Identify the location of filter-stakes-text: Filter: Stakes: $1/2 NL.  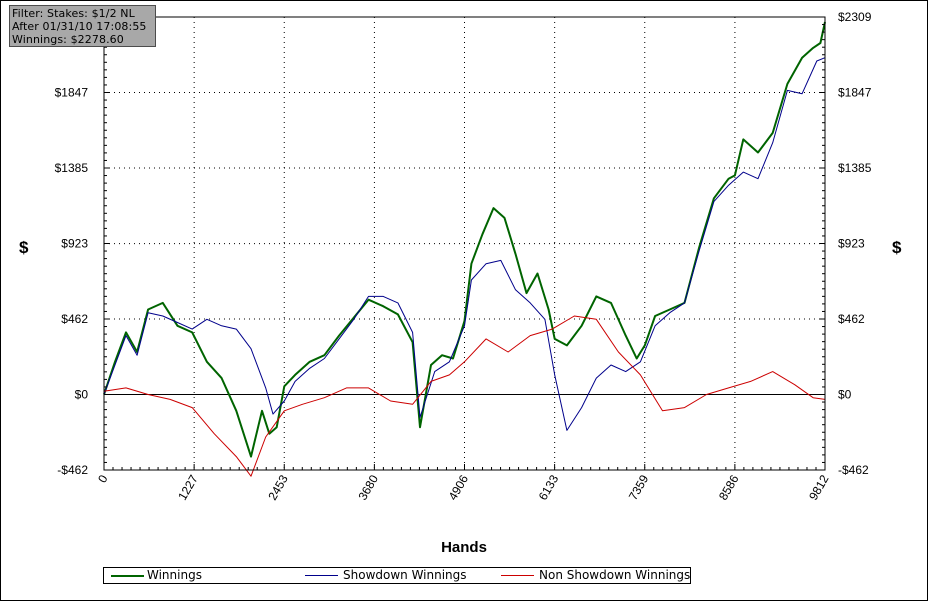
(73, 13).